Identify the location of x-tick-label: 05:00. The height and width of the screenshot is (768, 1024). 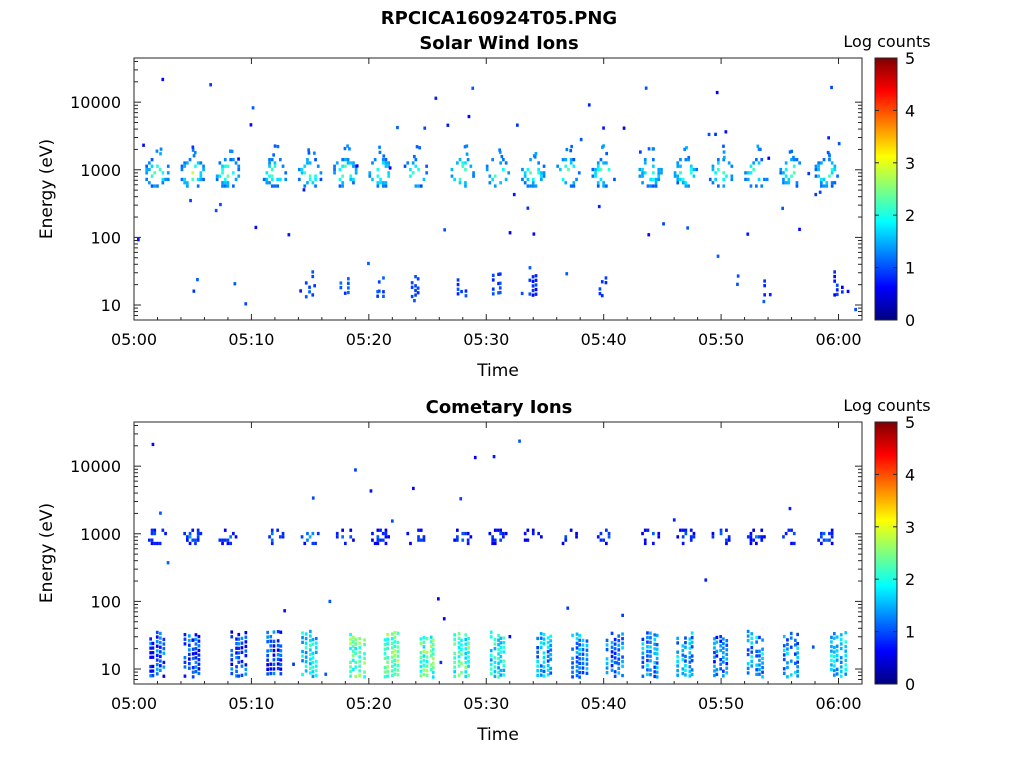
(134, 339).